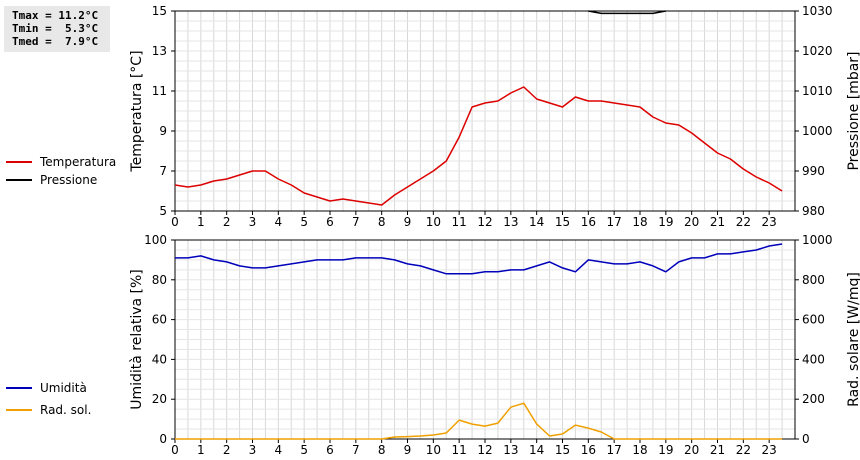 The height and width of the screenshot is (460, 860). Describe the element at coordinates (691, 222) in the screenshot. I see `top-x-tick-label: 20` at that location.